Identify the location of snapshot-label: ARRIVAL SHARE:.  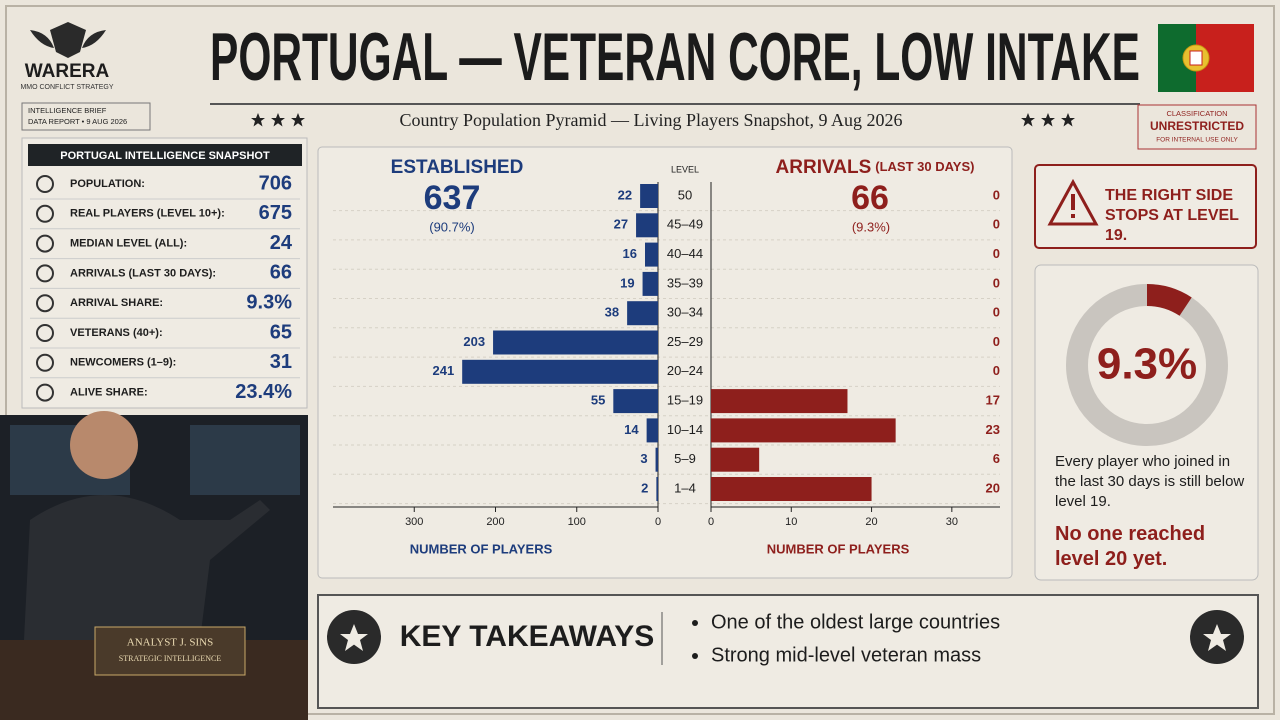
(116, 303).